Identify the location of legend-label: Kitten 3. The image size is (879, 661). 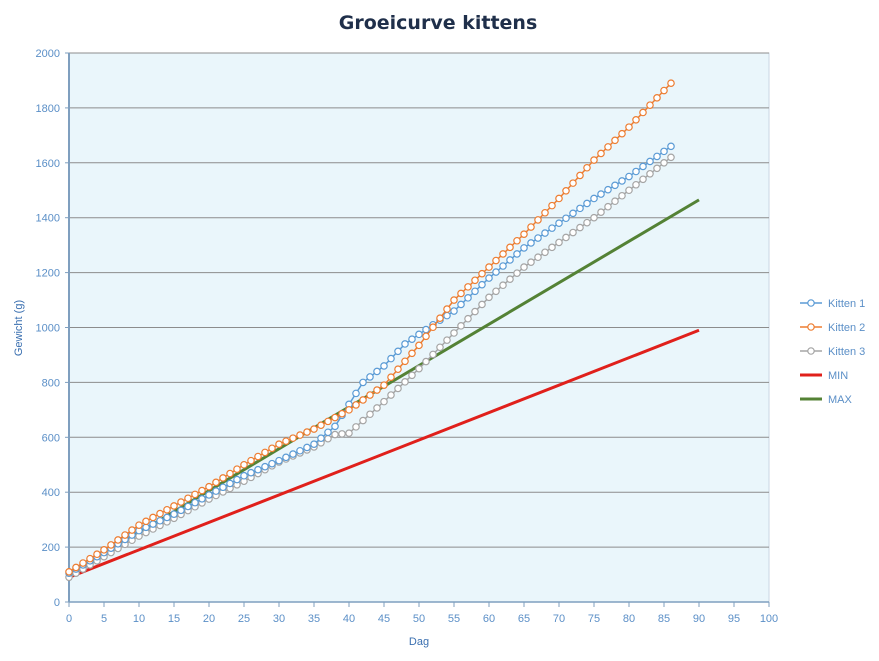
(846, 352).